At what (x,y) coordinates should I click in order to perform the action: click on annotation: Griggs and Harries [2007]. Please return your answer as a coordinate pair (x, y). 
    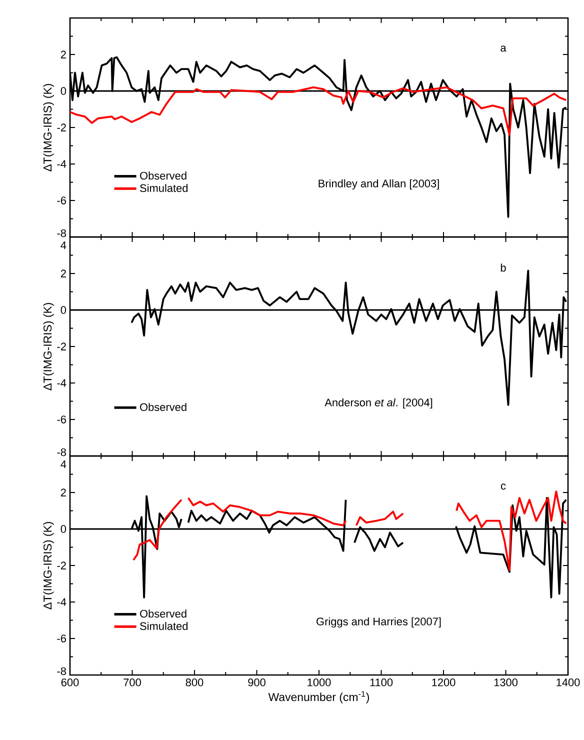
    Looking at the image, I should click on (378, 622).